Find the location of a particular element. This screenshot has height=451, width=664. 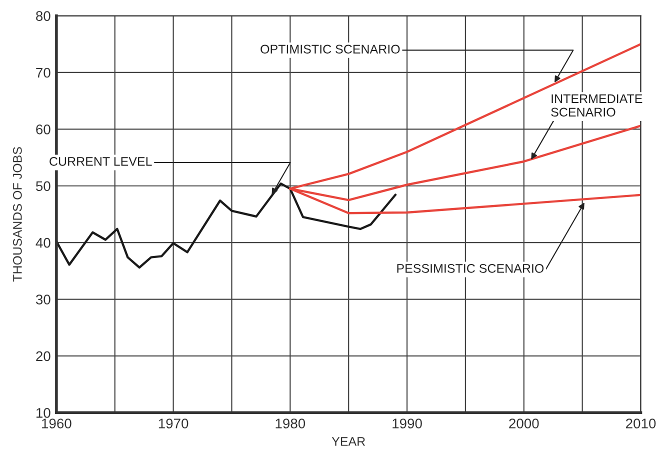

annotation: INTERMEDIATE SCENARIO is located at coordinates (596, 105).